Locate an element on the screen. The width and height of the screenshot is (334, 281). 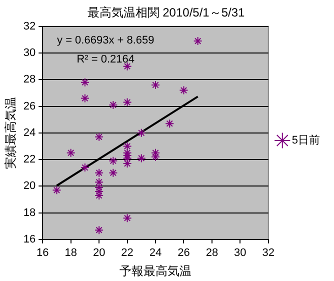
y-tick-label: 20 is located at coordinates (29, 186).